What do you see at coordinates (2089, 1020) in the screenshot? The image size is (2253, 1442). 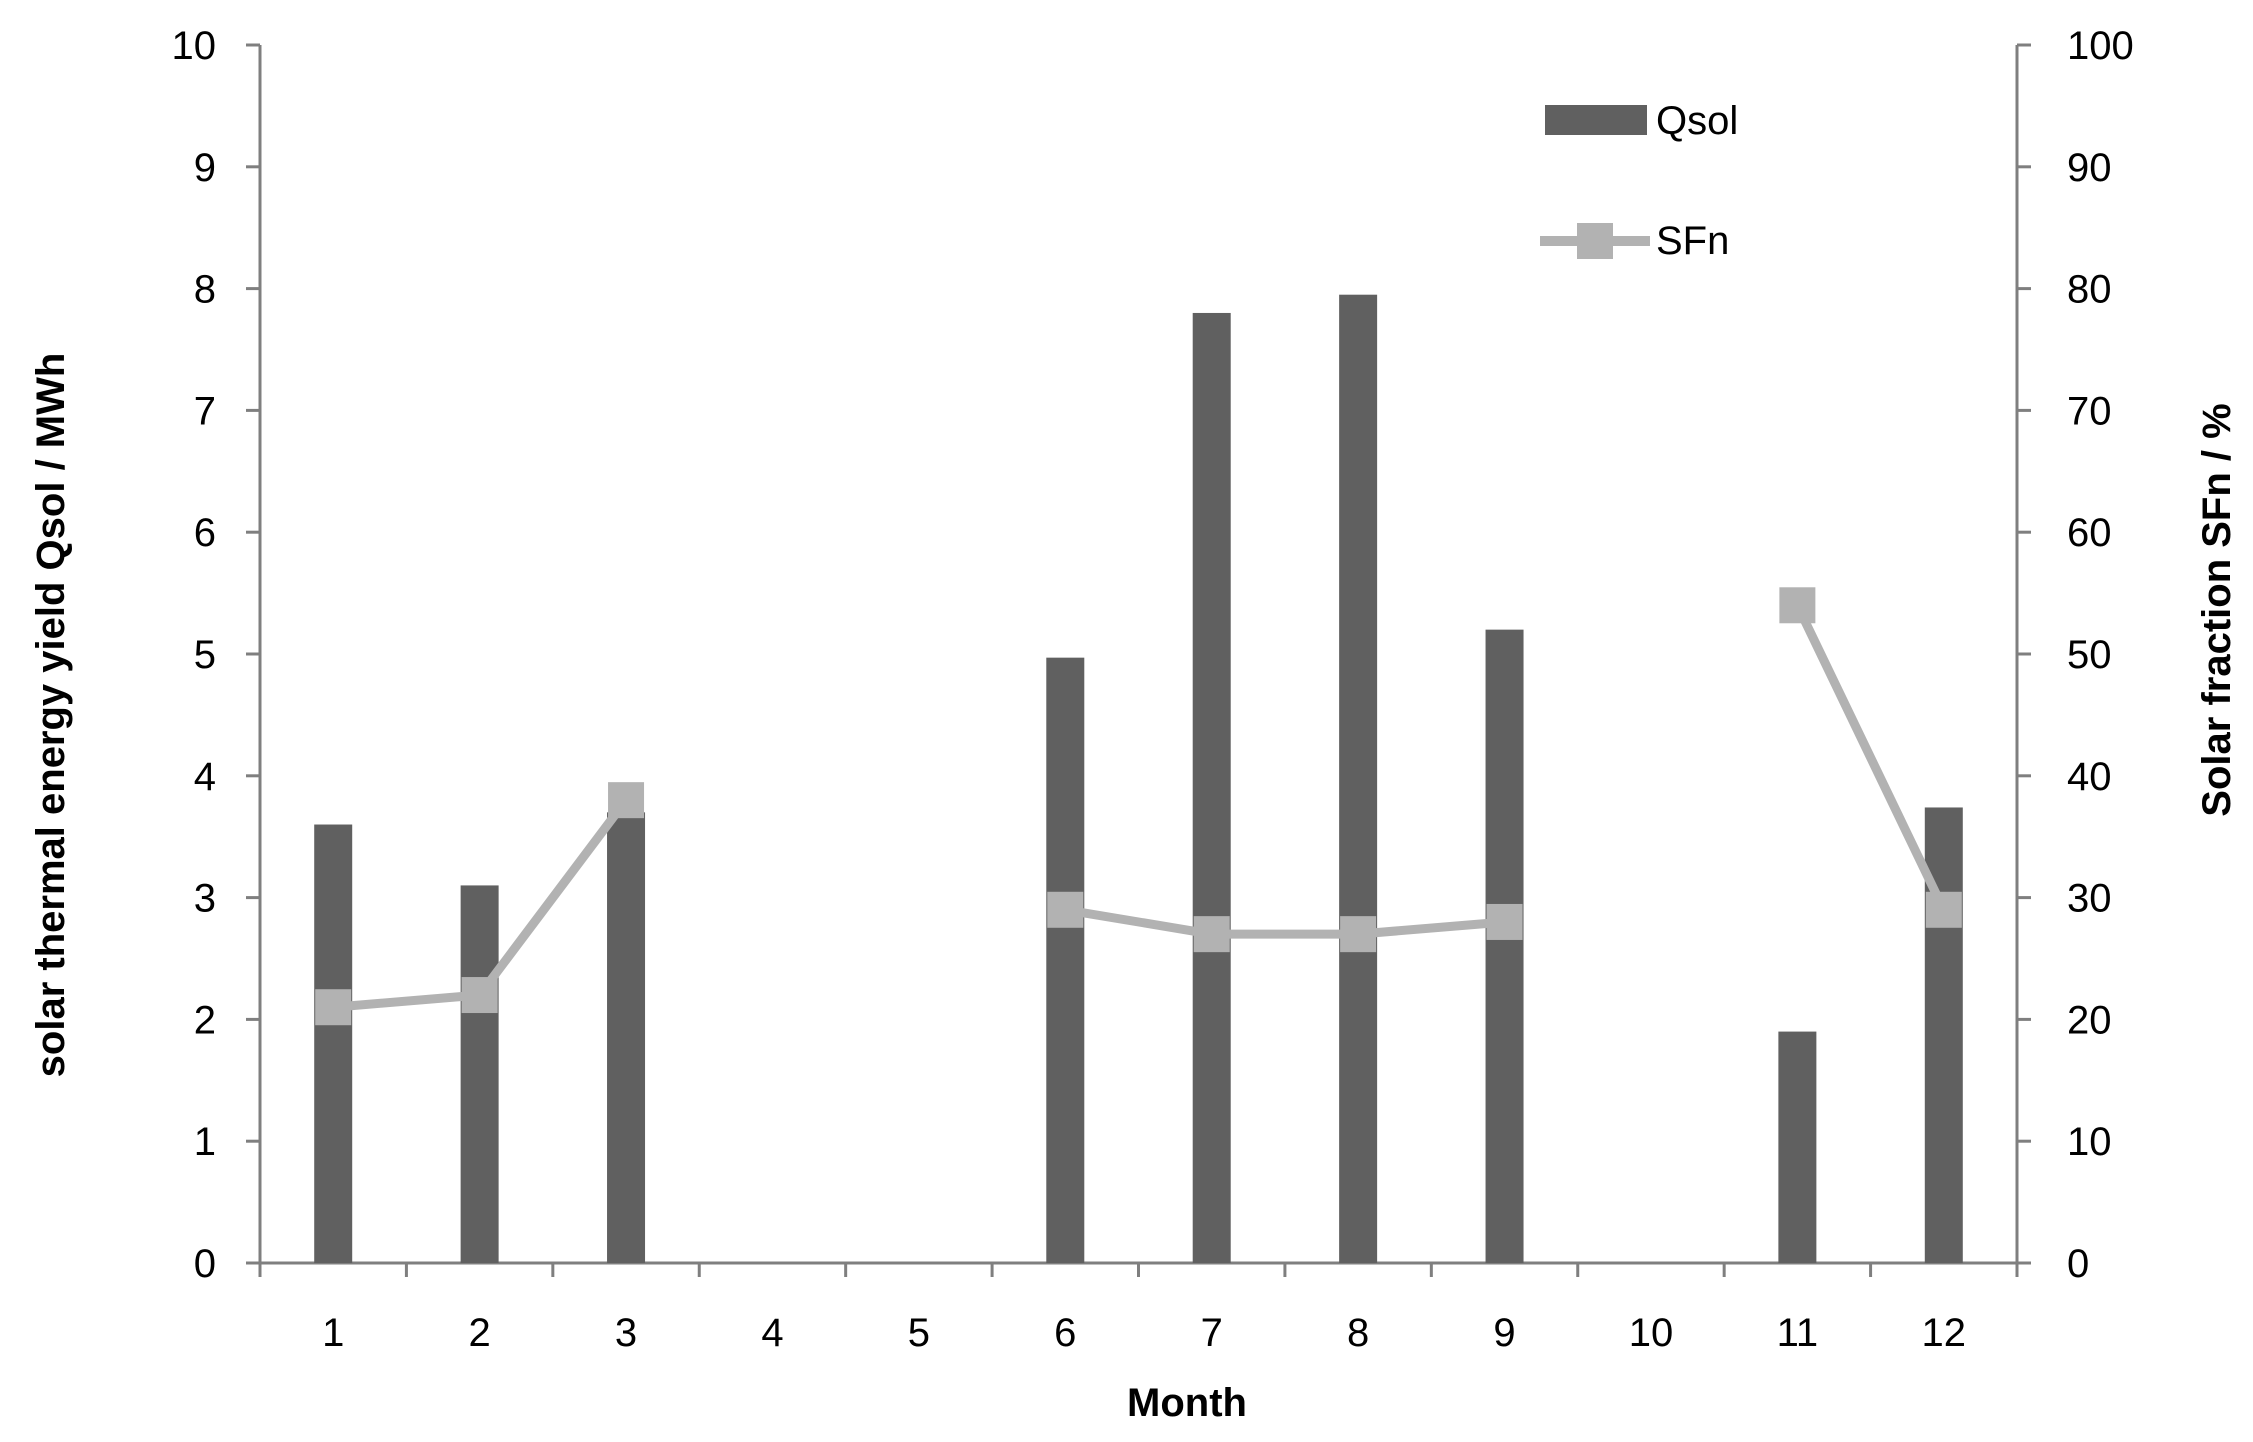 I see `y-right-tick-label: 20` at bounding box center [2089, 1020].